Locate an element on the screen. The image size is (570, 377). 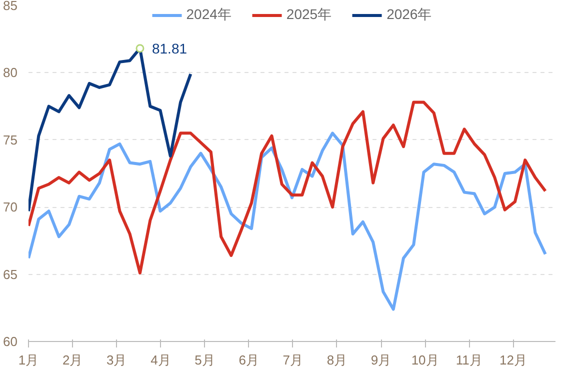
x-tick-label: 5月 is located at coordinates (204, 360).